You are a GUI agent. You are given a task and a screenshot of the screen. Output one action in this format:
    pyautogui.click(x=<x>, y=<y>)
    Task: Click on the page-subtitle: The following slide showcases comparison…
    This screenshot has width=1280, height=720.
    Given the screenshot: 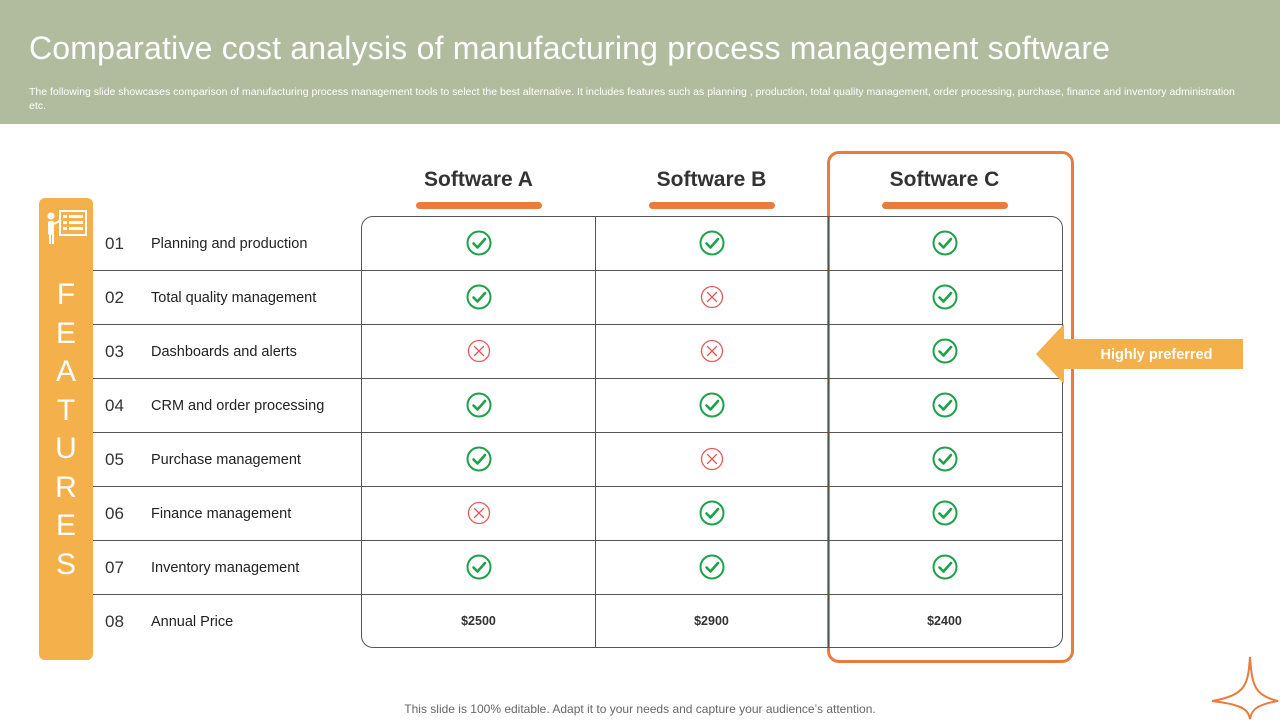 What is the action you would take?
    pyautogui.click(x=632, y=99)
    